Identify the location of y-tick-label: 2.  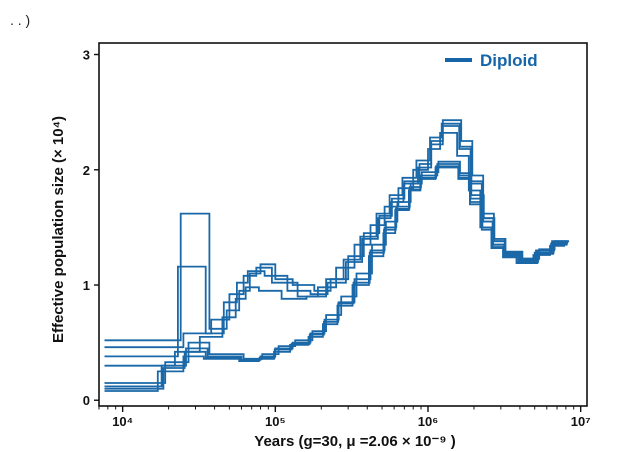
(86, 170).